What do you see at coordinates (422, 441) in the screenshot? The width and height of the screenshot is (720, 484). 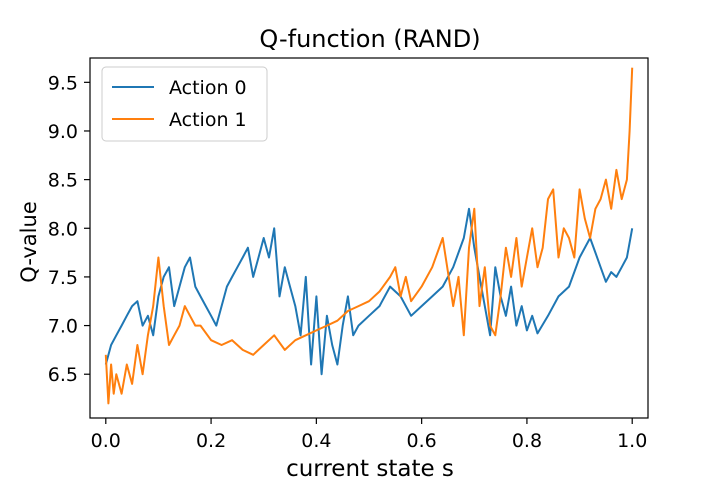 I see `x-tick-label: 0.6` at bounding box center [422, 441].